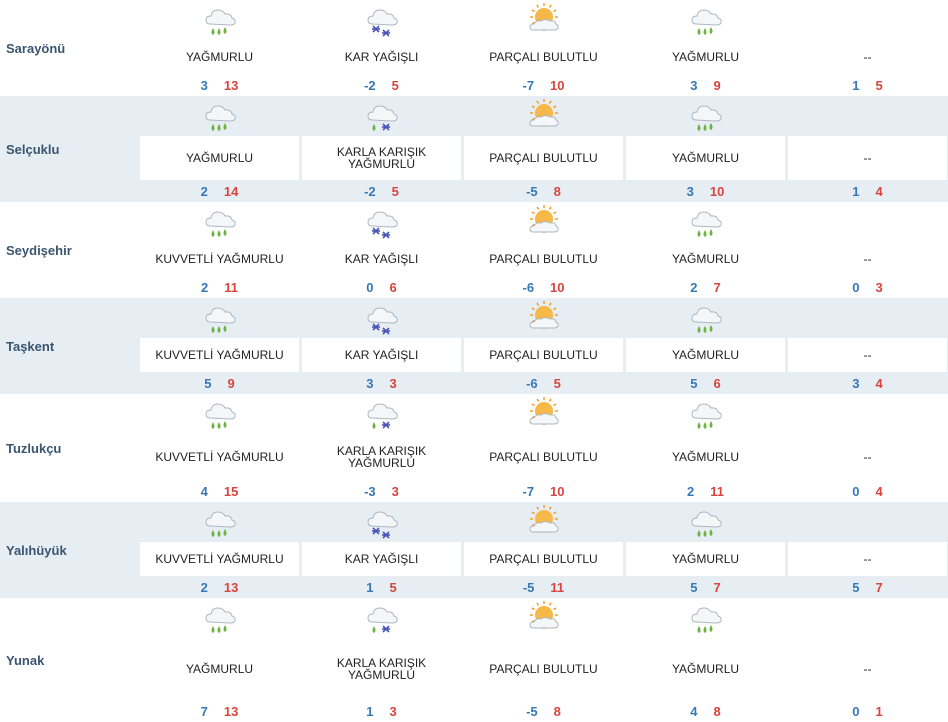  I want to click on low-temperature: 7, so click(204, 711).